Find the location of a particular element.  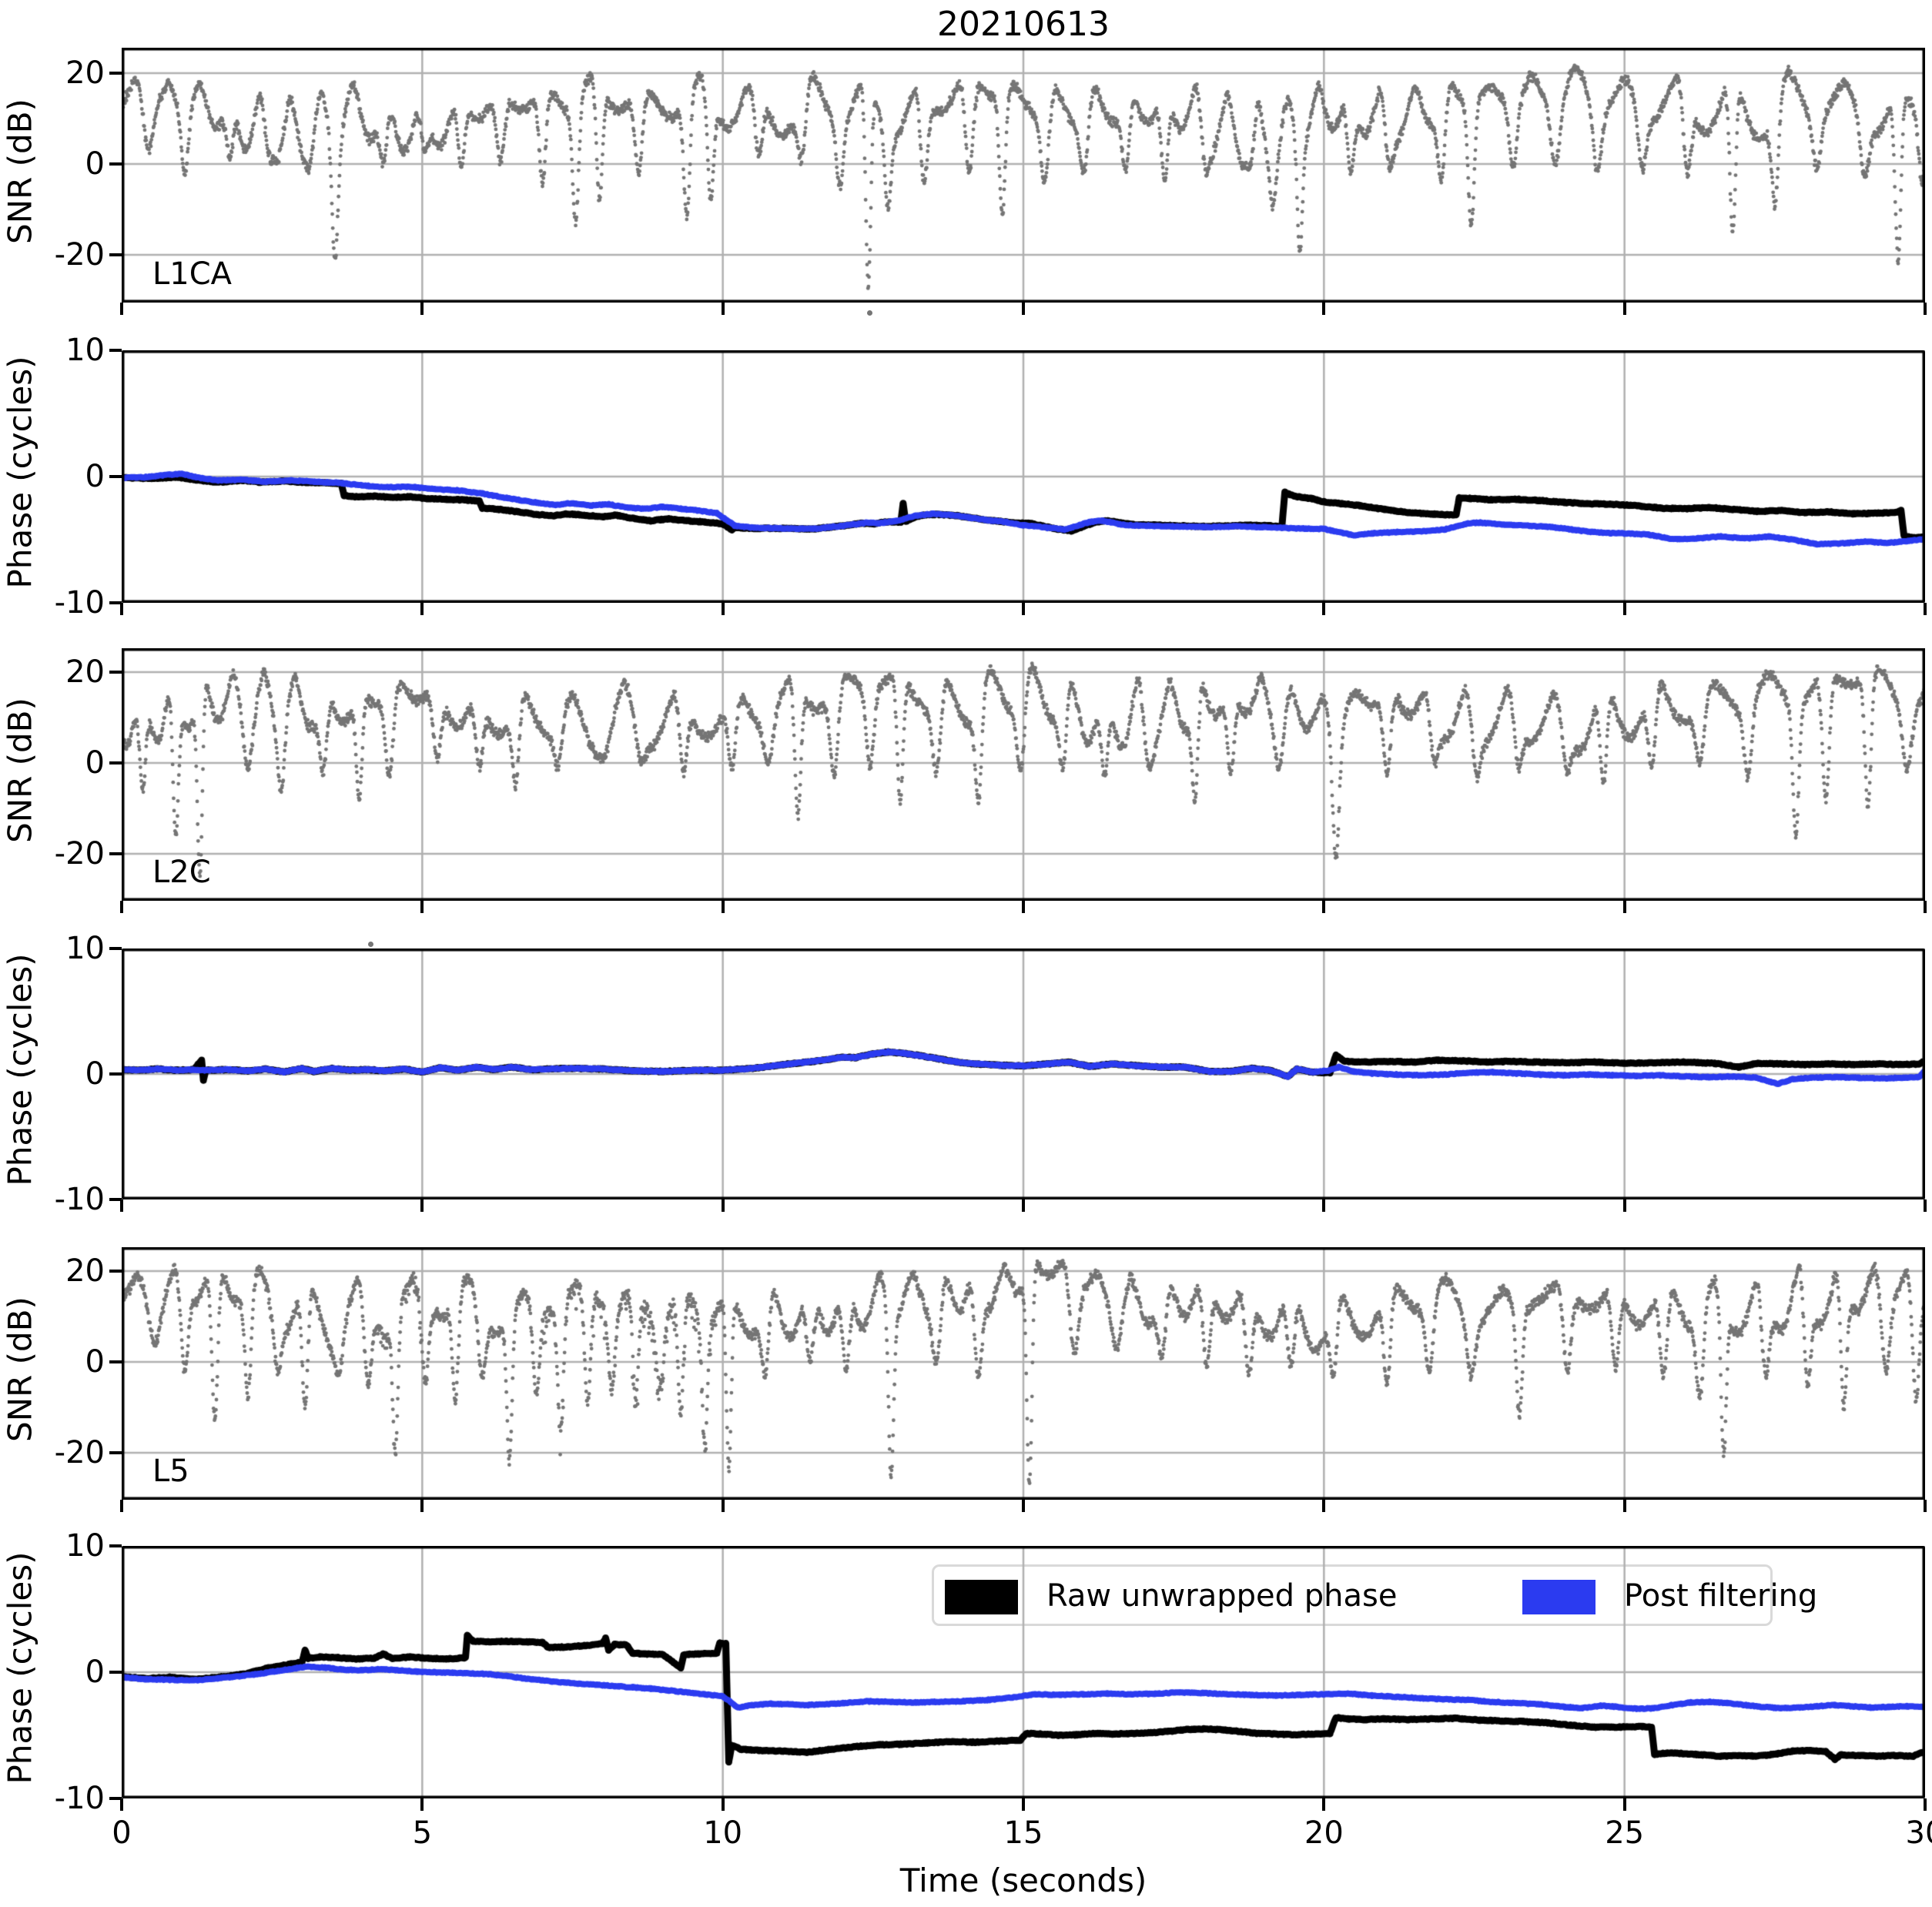

figure-title: 20210613 is located at coordinates (1023, 24).